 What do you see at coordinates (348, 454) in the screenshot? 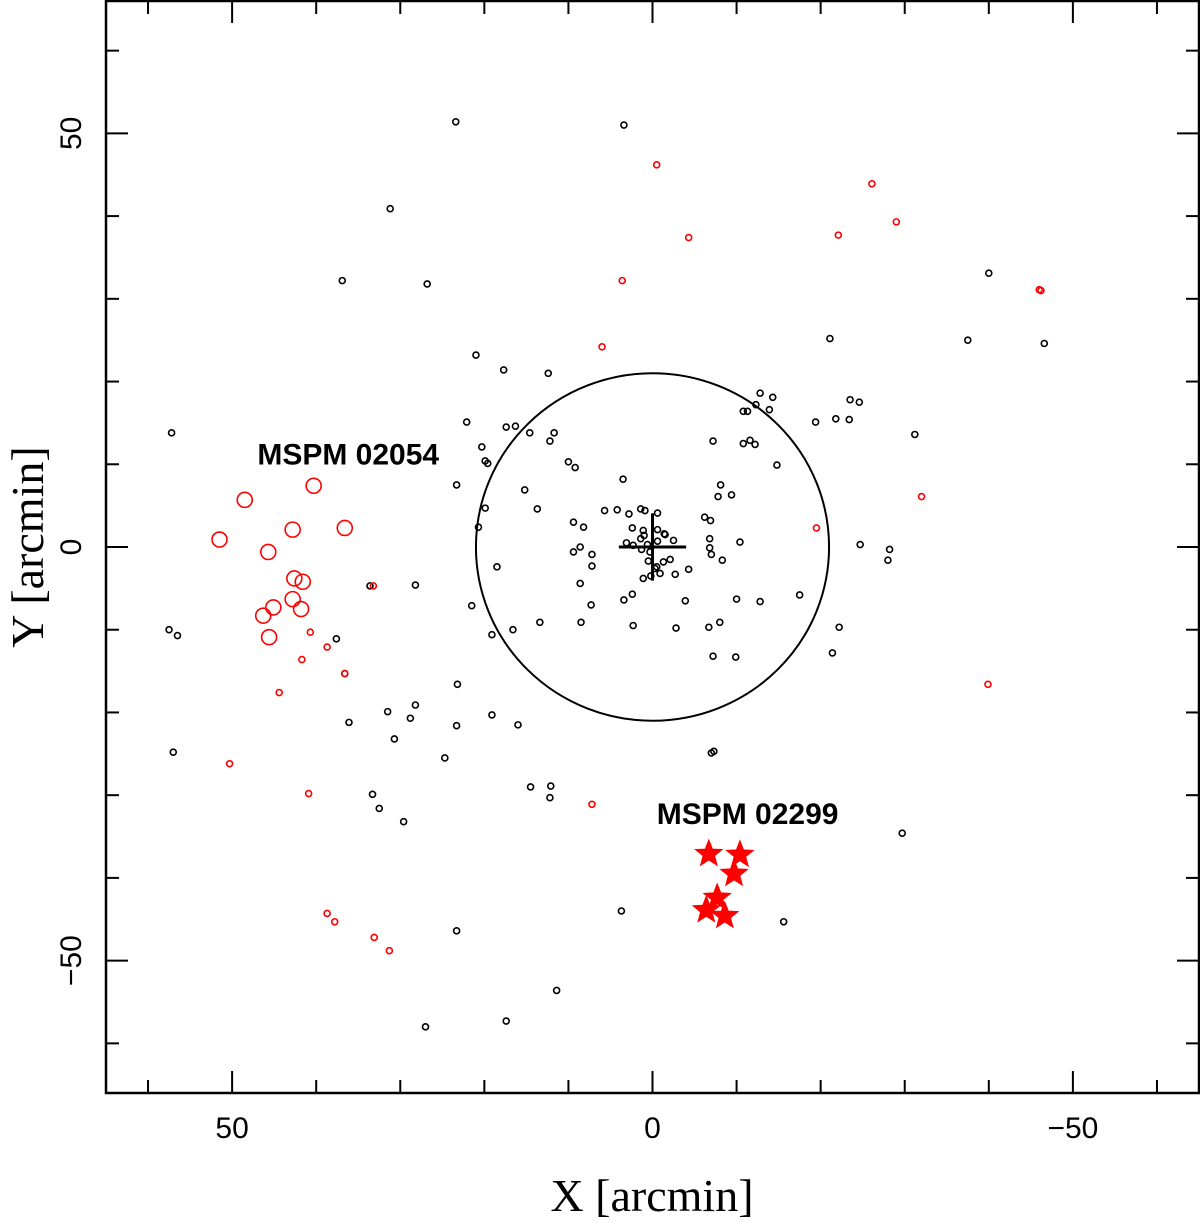
I see `cluster-label: MSPM 02054` at bounding box center [348, 454].